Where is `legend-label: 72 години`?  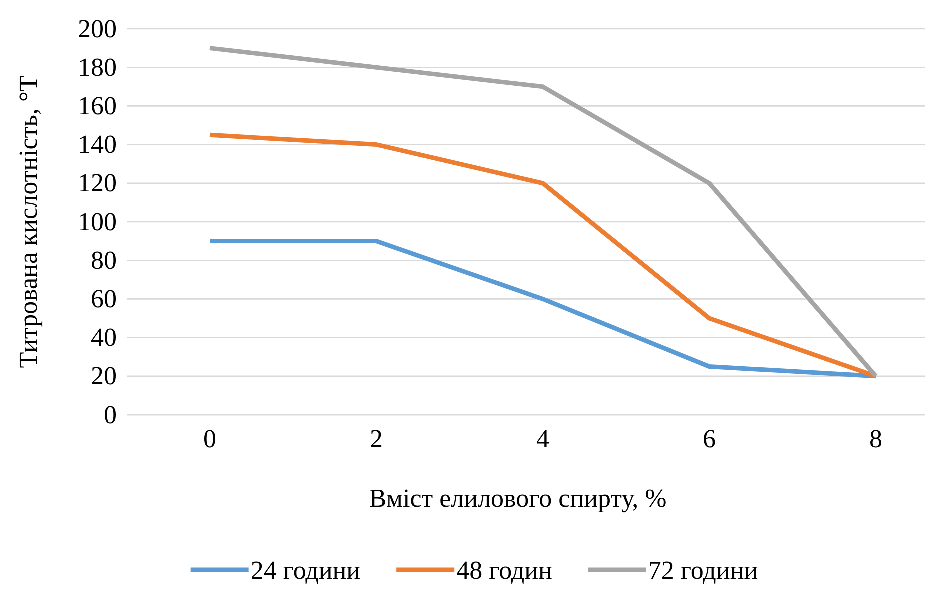
legend-label: 72 години is located at coordinates (703, 570).